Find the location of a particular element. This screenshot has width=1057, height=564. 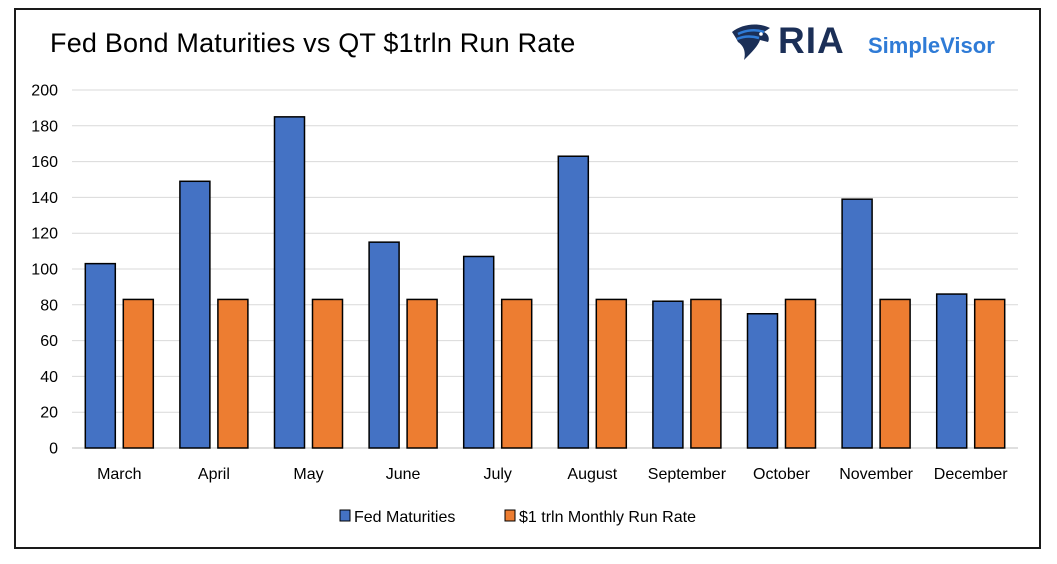

y-tick-label: 0 is located at coordinates (53, 449).